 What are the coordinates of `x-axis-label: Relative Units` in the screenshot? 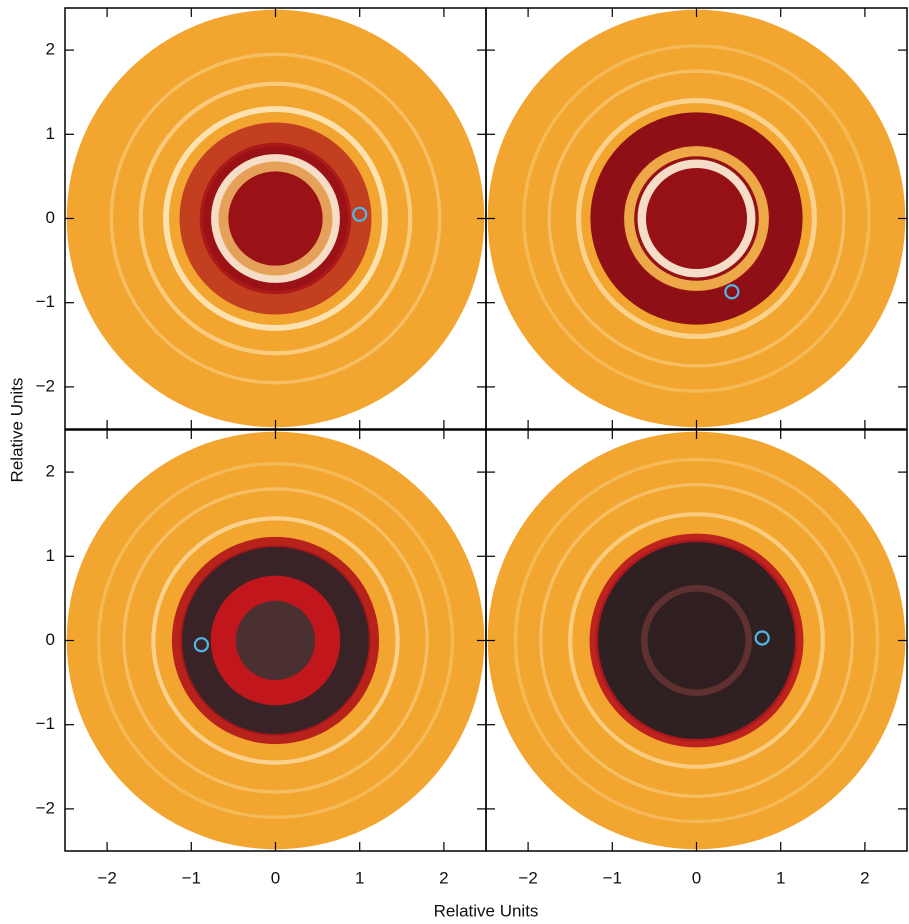 It's located at (486, 910).